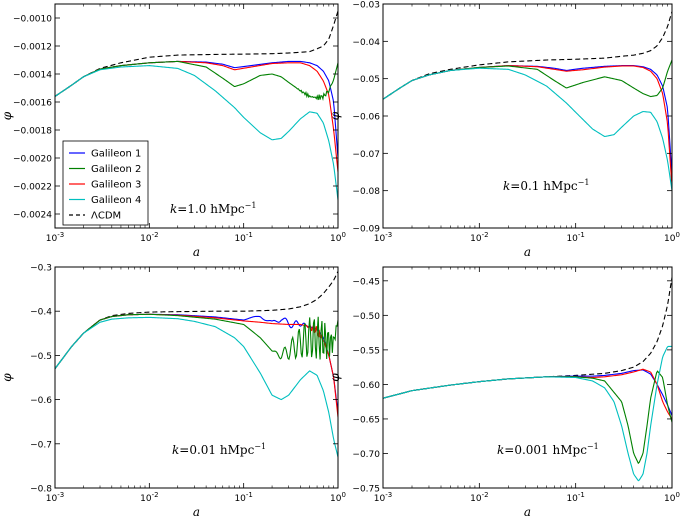 The image size is (689, 530). Describe the element at coordinates (32, 20) in the screenshot. I see `y-tick-label: −0.0010` at that location.